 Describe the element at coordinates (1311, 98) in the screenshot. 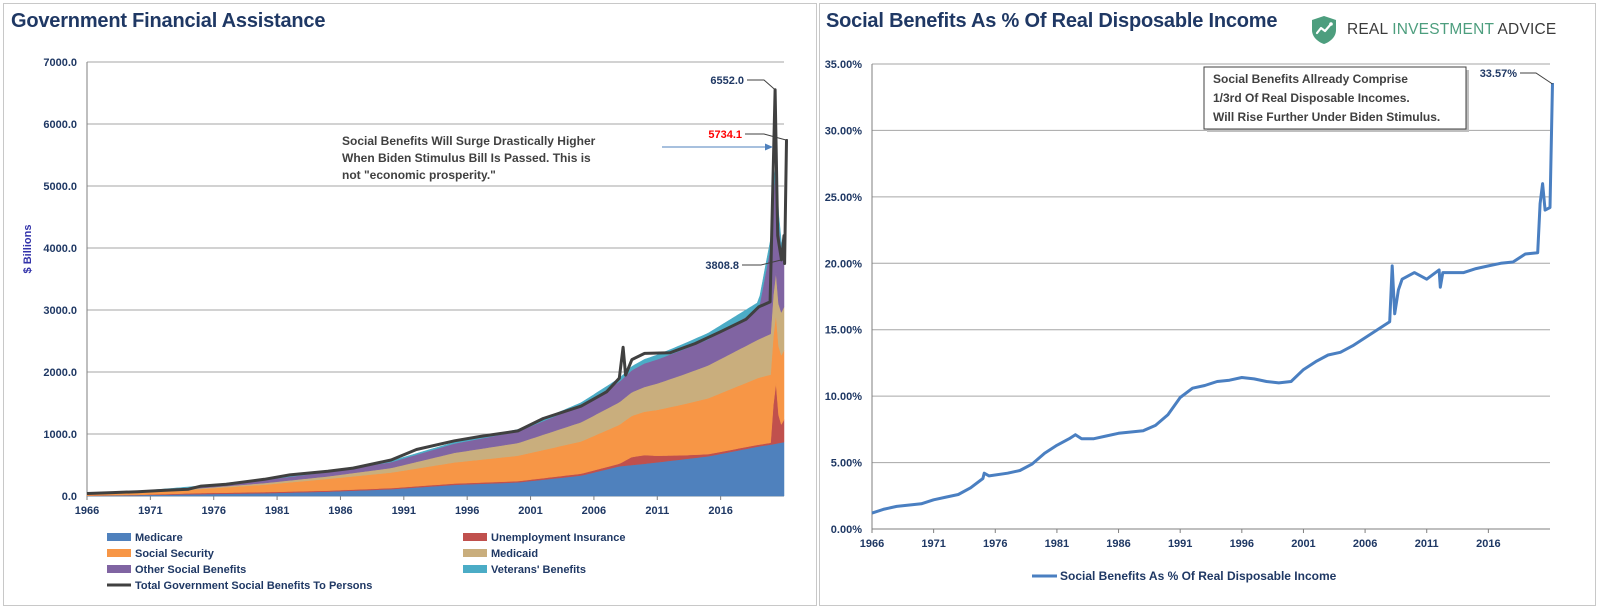

I see `callout-line: 1/3rd Of Real Disposable Incomes.` at that location.